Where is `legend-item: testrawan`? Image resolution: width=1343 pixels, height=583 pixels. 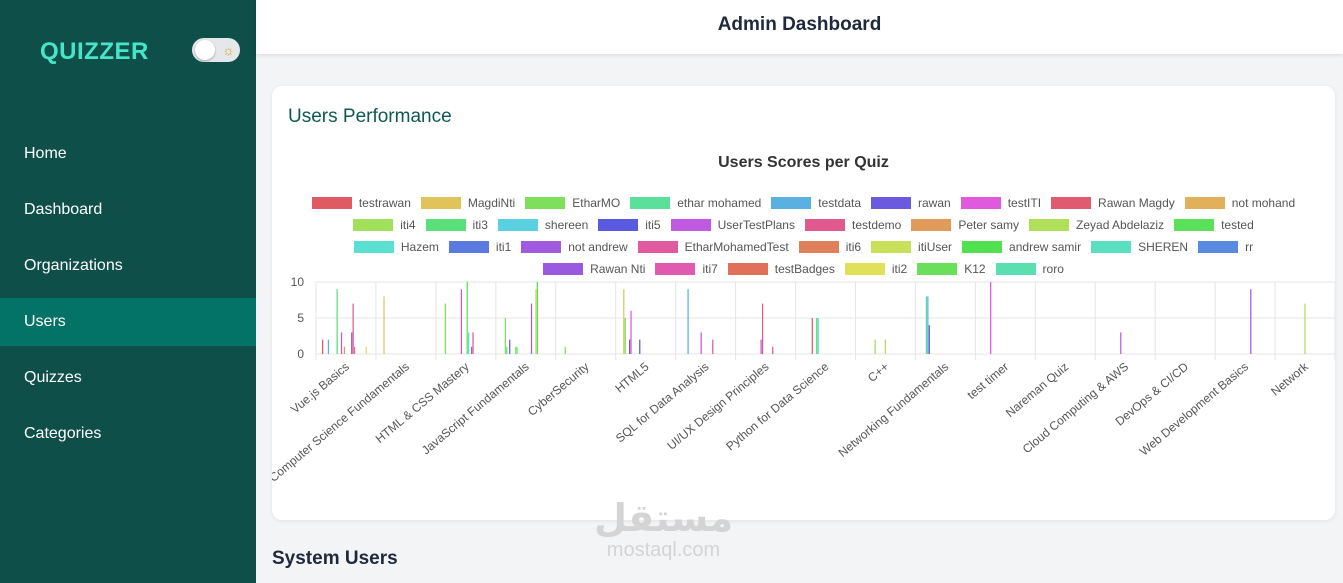
legend-item: testrawan is located at coordinates (361, 203).